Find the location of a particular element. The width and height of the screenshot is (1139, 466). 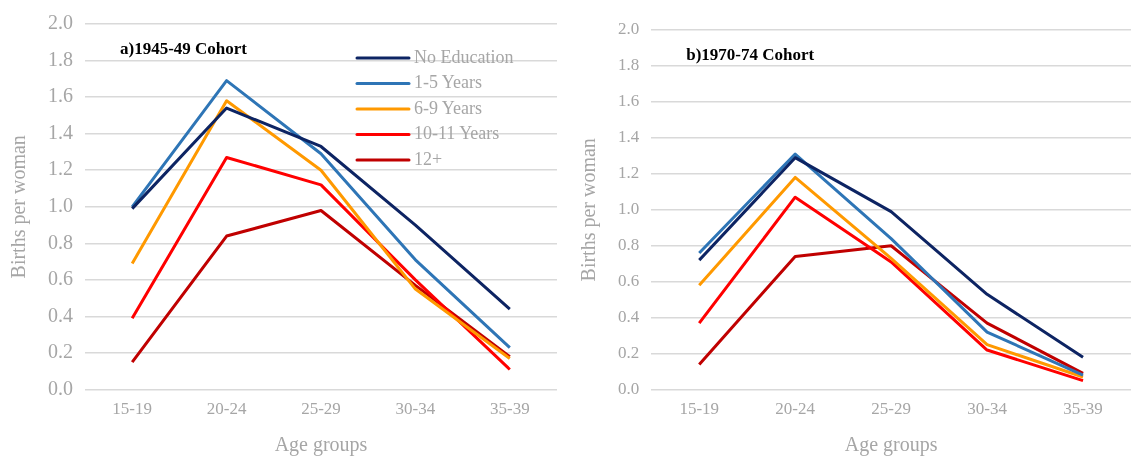

legend-label: 10-11 Years is located at coordinates (457, 133).